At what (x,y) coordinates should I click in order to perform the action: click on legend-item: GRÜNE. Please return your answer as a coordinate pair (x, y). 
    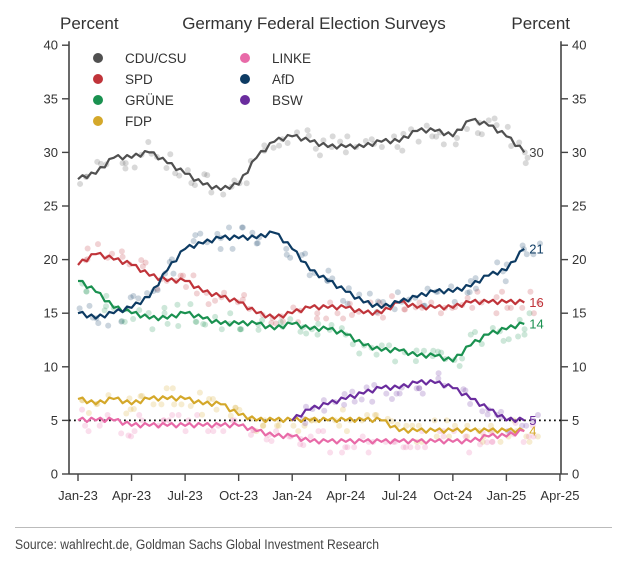
    Looking at the image, I should click on (133, 100).